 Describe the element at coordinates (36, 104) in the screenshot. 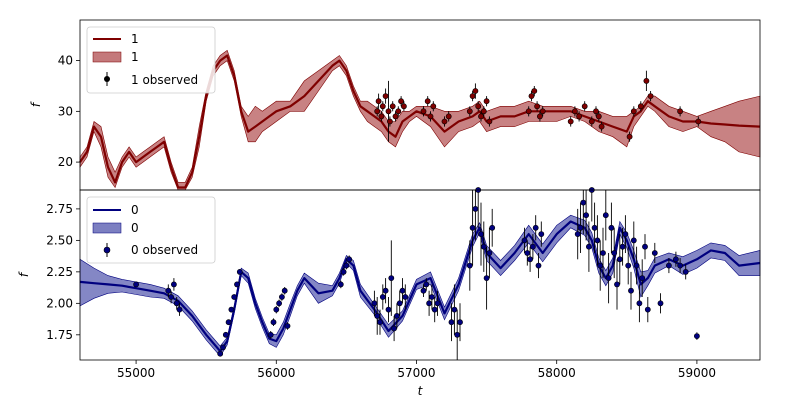

I see `top-y-axis-label: f` at that location.